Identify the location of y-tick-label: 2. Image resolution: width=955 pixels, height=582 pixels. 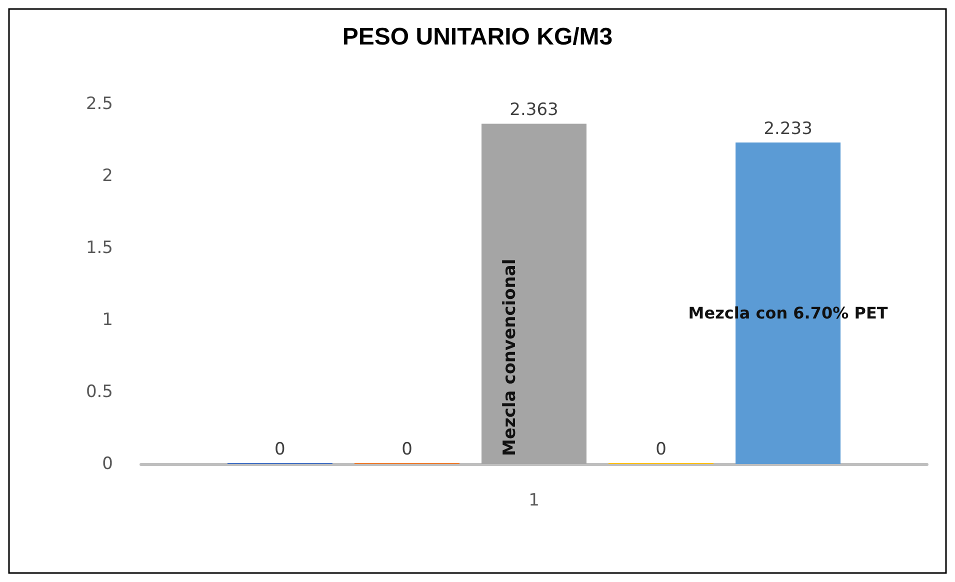
(107, 176).